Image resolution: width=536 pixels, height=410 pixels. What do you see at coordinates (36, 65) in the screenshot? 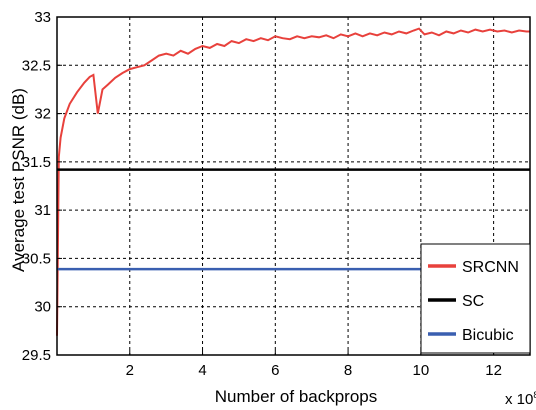
I see `y-tick-label: 32.5` at bounding box center [36, 65].